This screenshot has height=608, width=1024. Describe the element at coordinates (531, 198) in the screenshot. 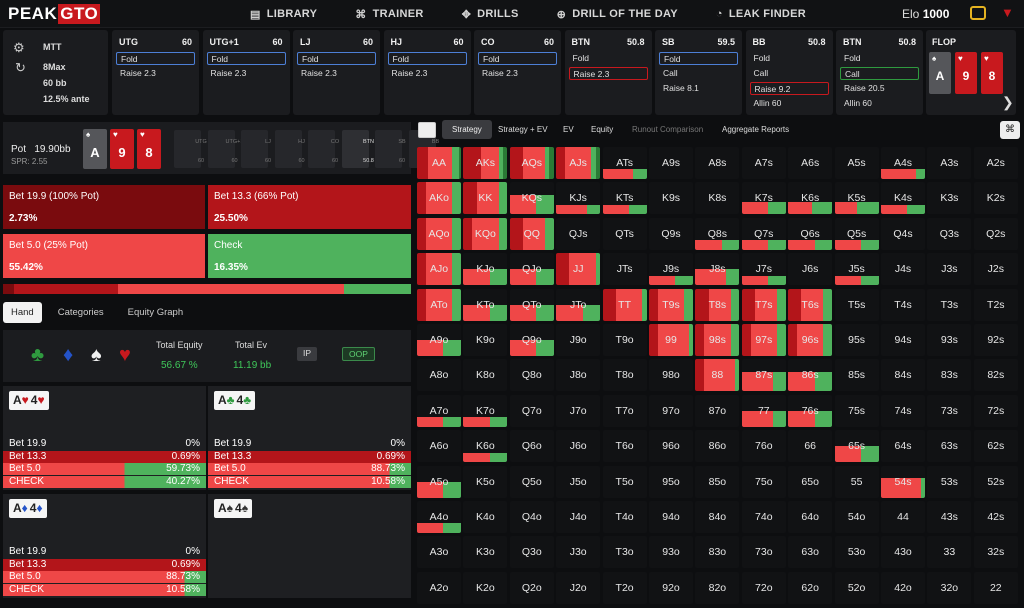

I see `hand-cell: KQs` at that location.